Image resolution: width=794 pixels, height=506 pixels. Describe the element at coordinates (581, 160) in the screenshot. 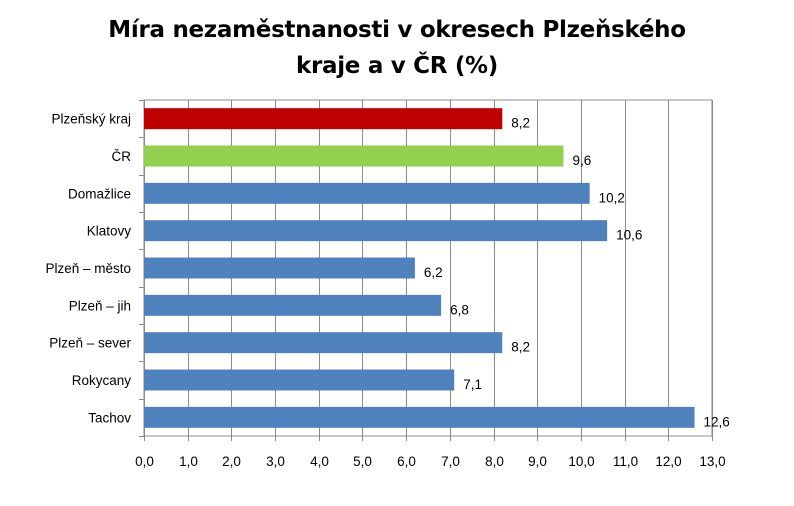

I see `data-label: 9,6` at that location.